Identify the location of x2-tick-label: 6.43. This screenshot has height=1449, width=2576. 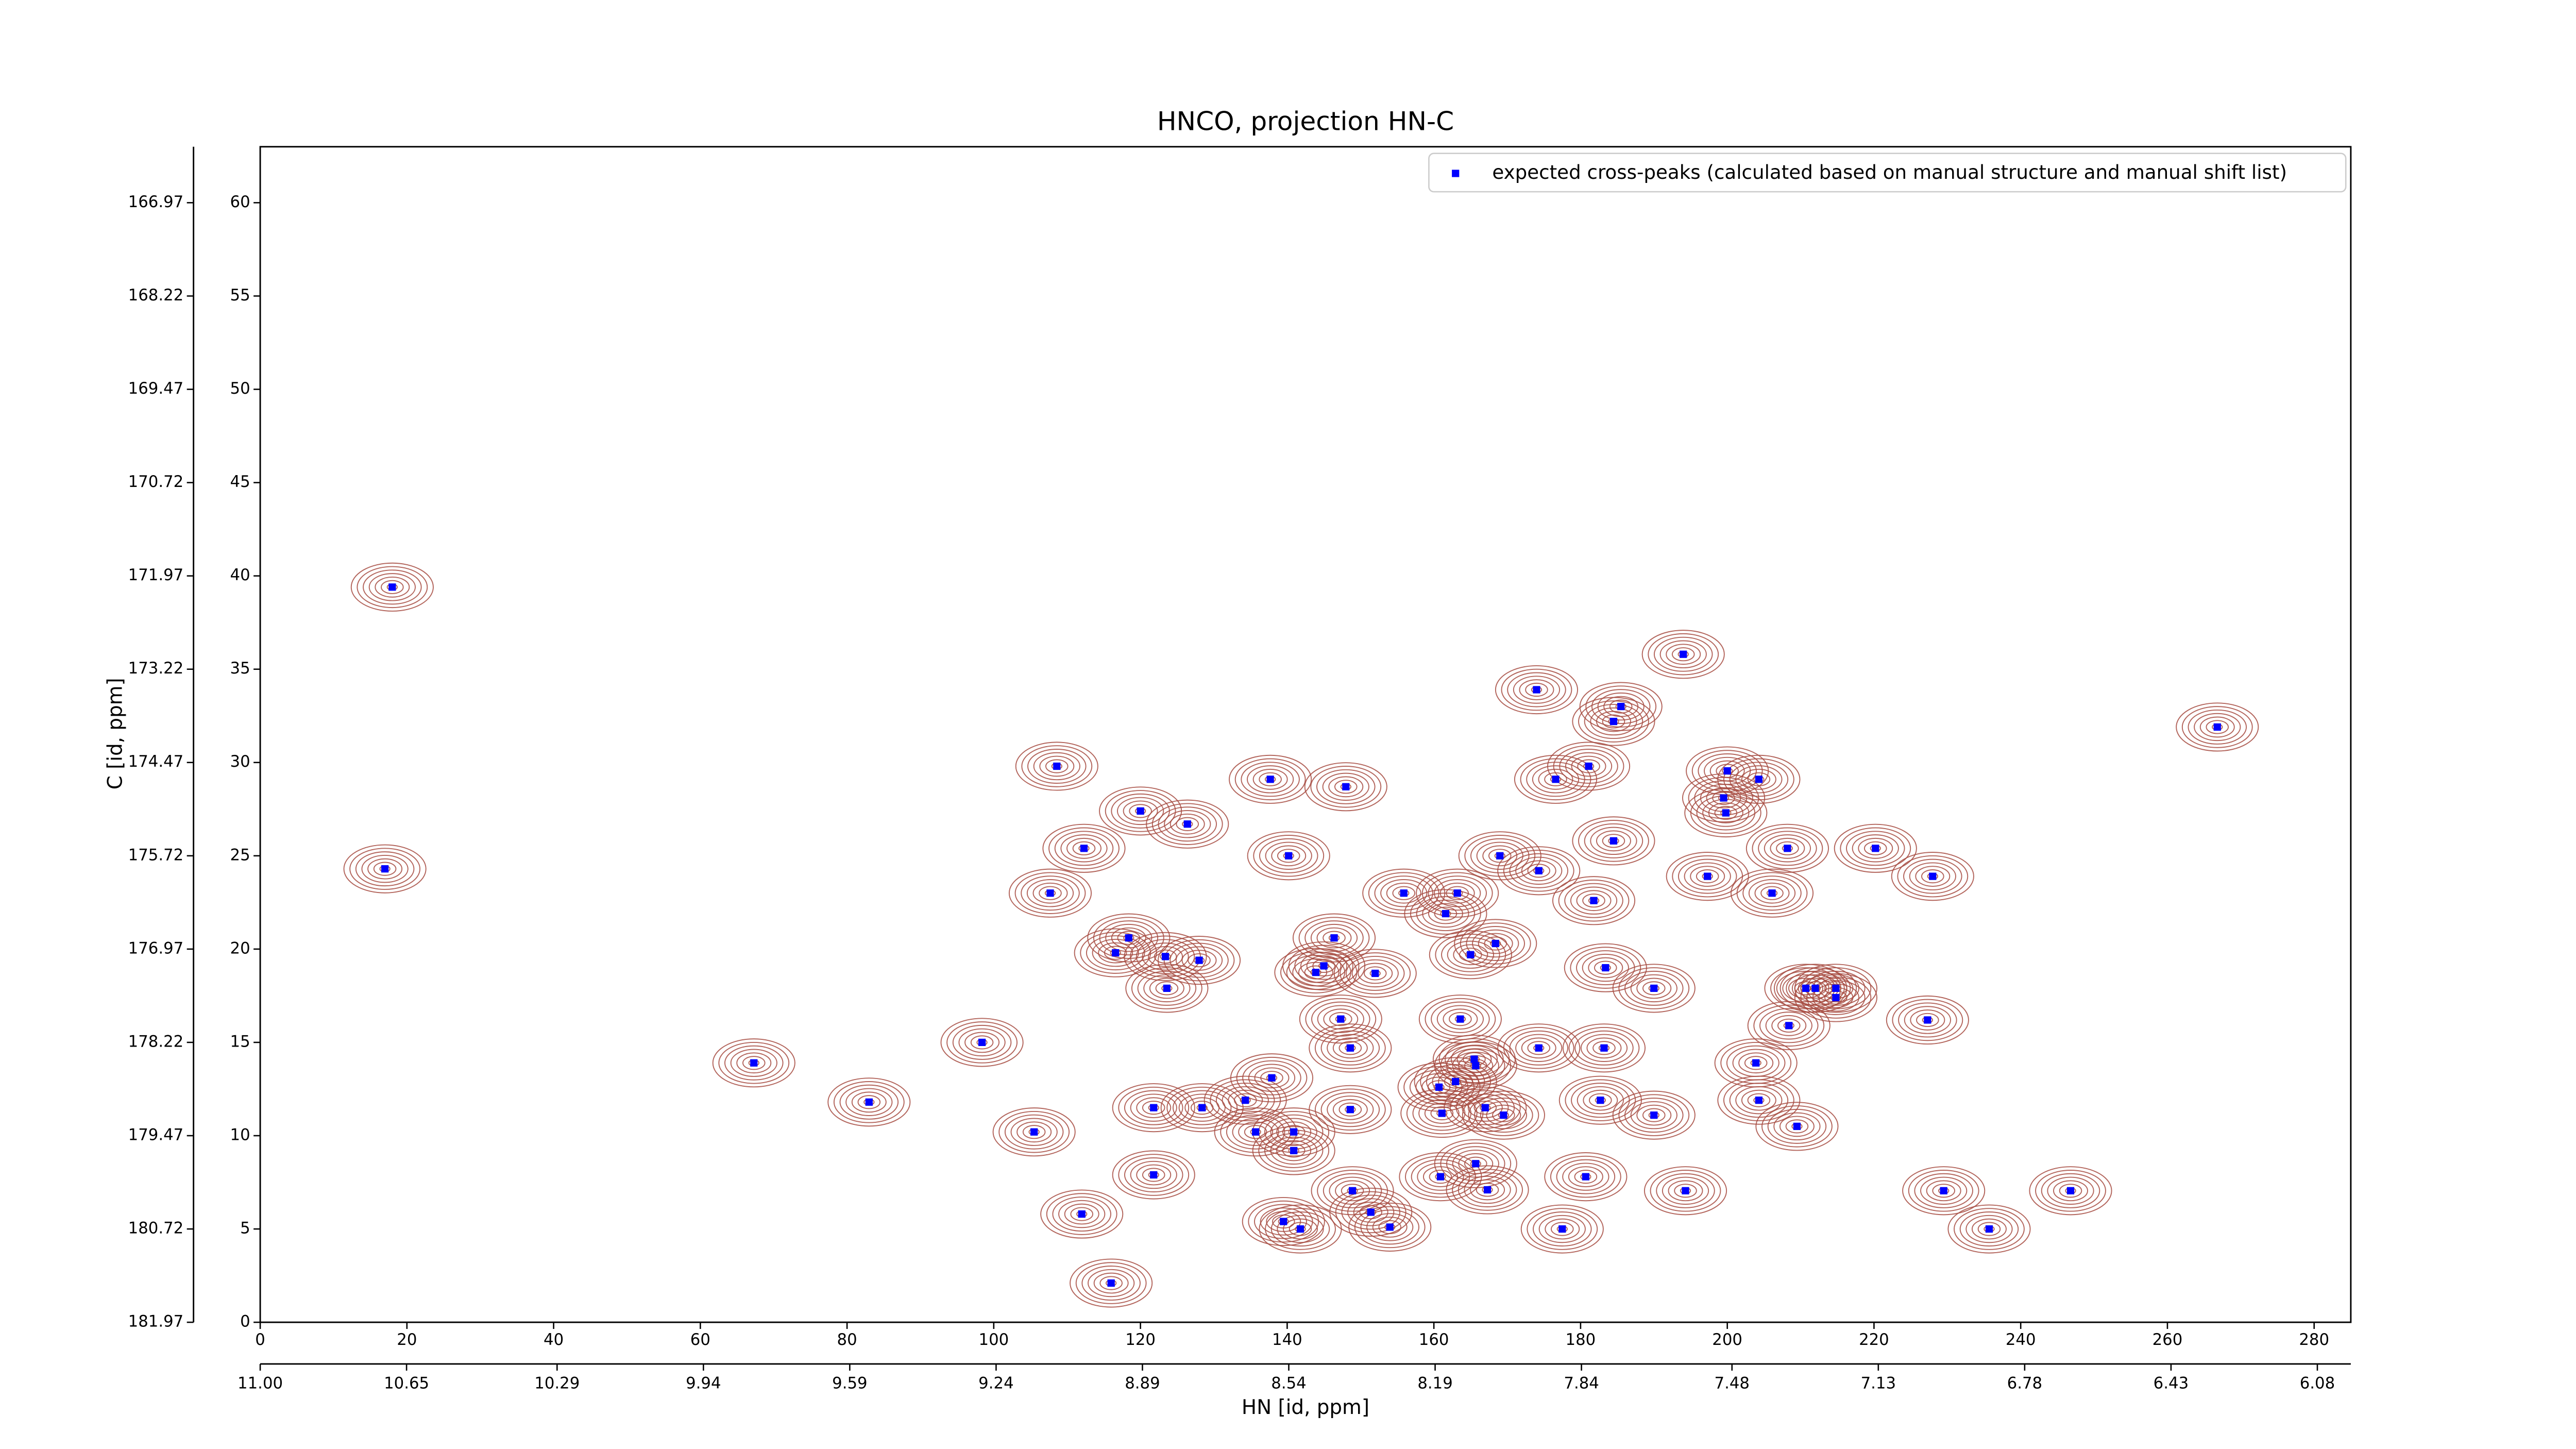
(2171, 1383).